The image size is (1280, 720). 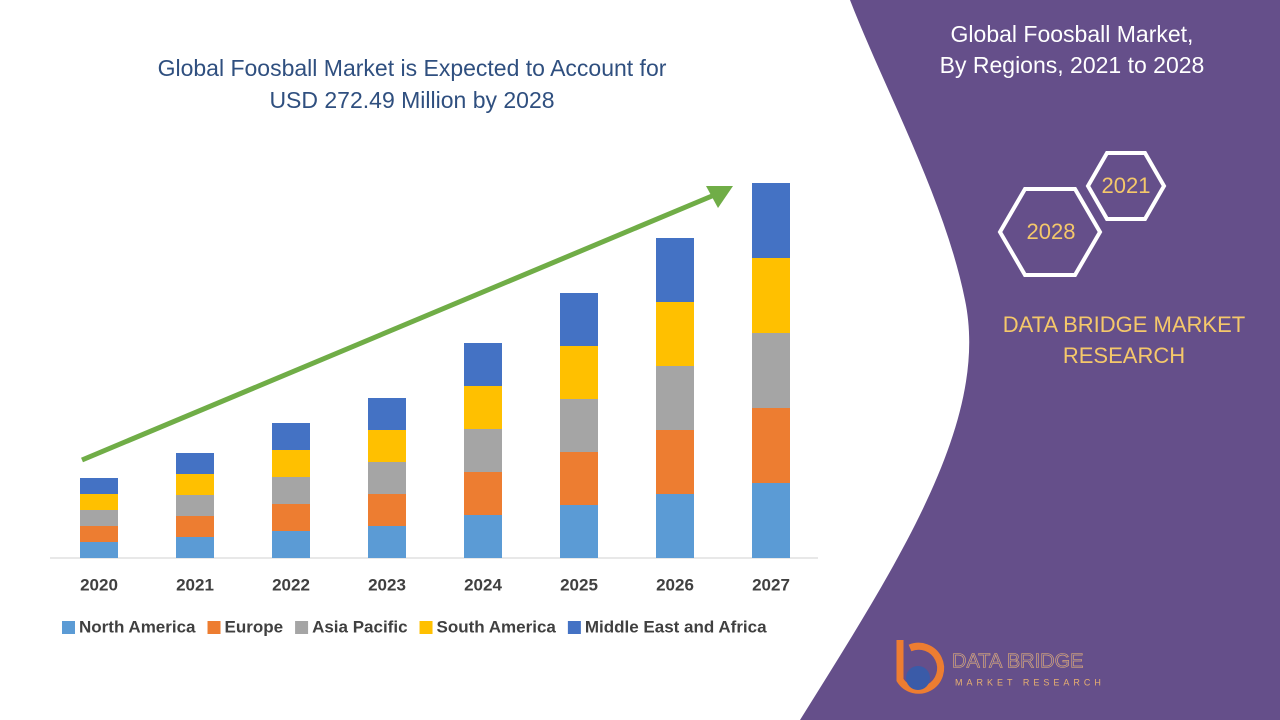 What do you see at coordinates (359, 626) in the screenshot?
I see `legend-label: Asia Pacific` at bounding box center [359, 626].